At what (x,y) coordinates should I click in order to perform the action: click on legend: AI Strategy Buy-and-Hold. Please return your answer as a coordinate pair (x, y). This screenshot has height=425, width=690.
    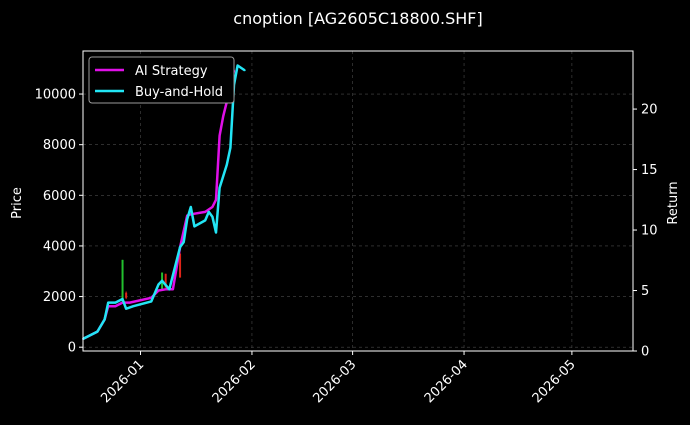
    Looking at the image, I should click on (161, 80).